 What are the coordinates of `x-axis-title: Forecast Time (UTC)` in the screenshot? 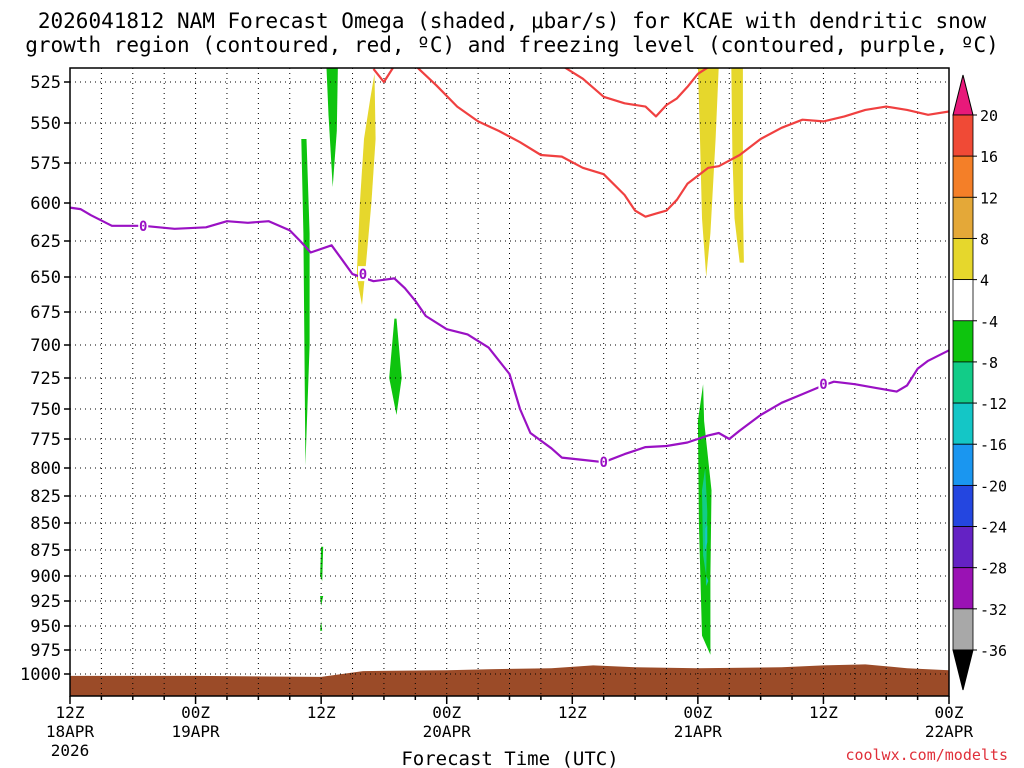 It's located at (509, 758).